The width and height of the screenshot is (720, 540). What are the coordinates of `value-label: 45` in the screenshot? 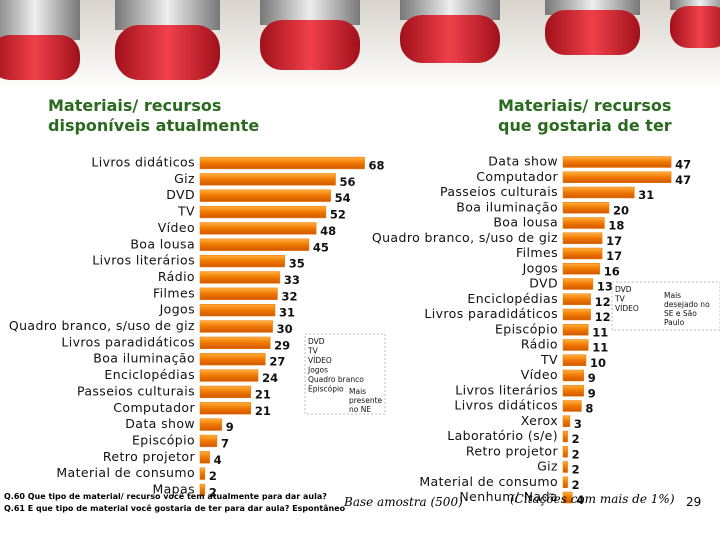 It's located at (321, 247).